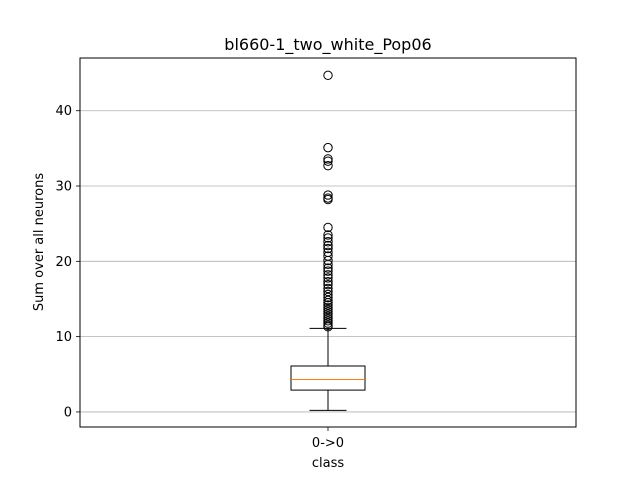 The height and width of the screenshot is (480, 640). I want to click on y-axis-ticks: 0 10 20 30 40, so click(67, 262).